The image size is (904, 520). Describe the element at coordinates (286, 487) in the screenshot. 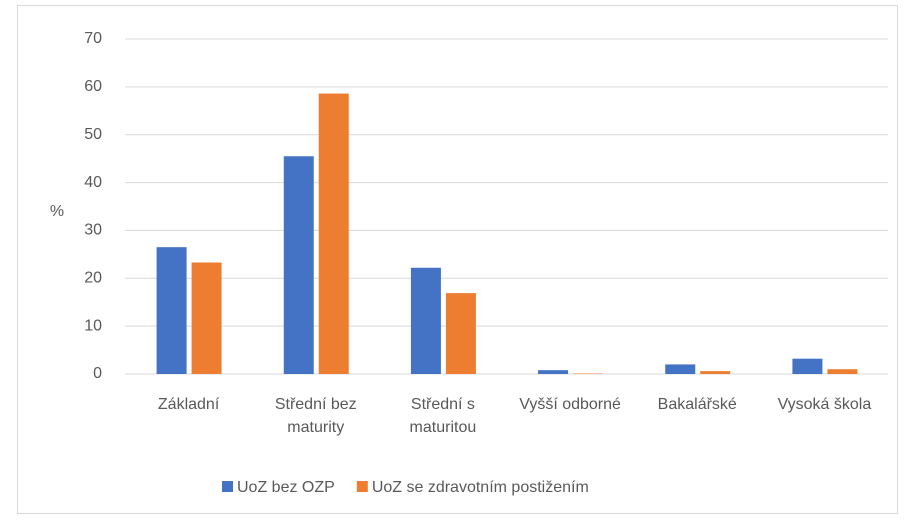

I see `legend-label: UoZ bez OZP` at that location.